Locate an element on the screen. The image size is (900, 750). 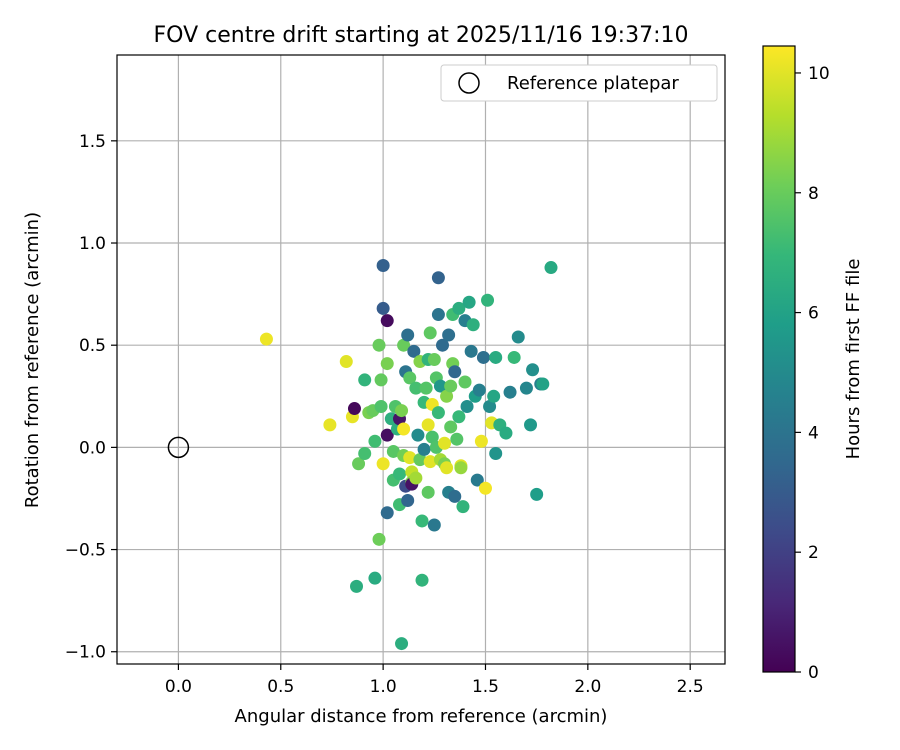
legend-box is located at coordinates (579, 83).